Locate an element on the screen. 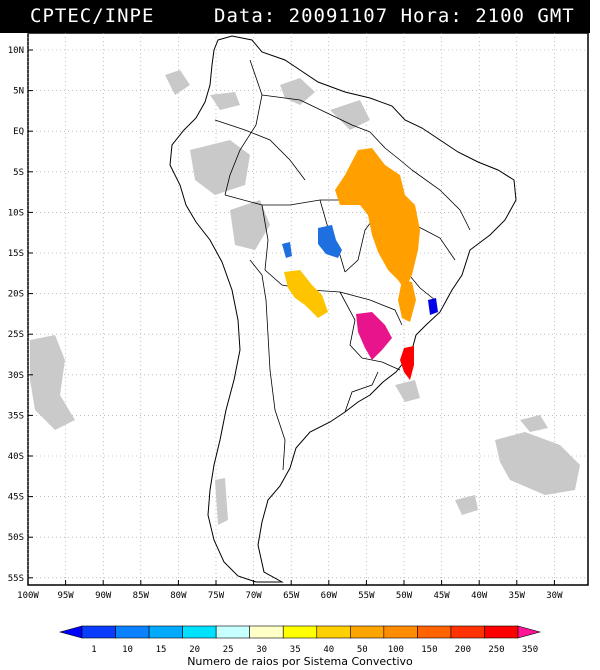 The image size is (600, 670). colorbar is located at coordinates (300, 632).